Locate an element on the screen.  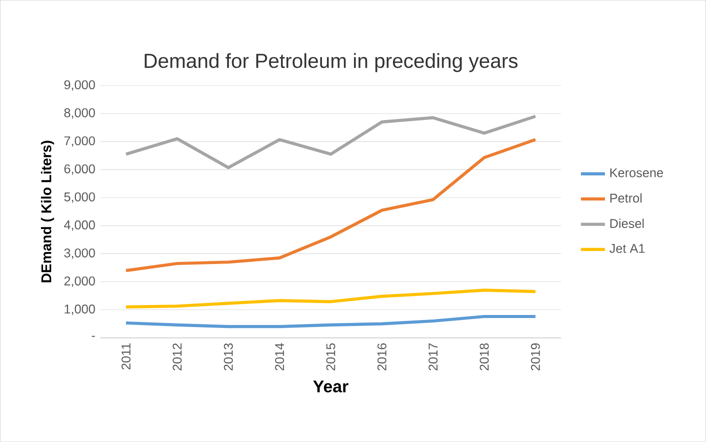
legend-label: Diesel is located at coordinates (627, 223).